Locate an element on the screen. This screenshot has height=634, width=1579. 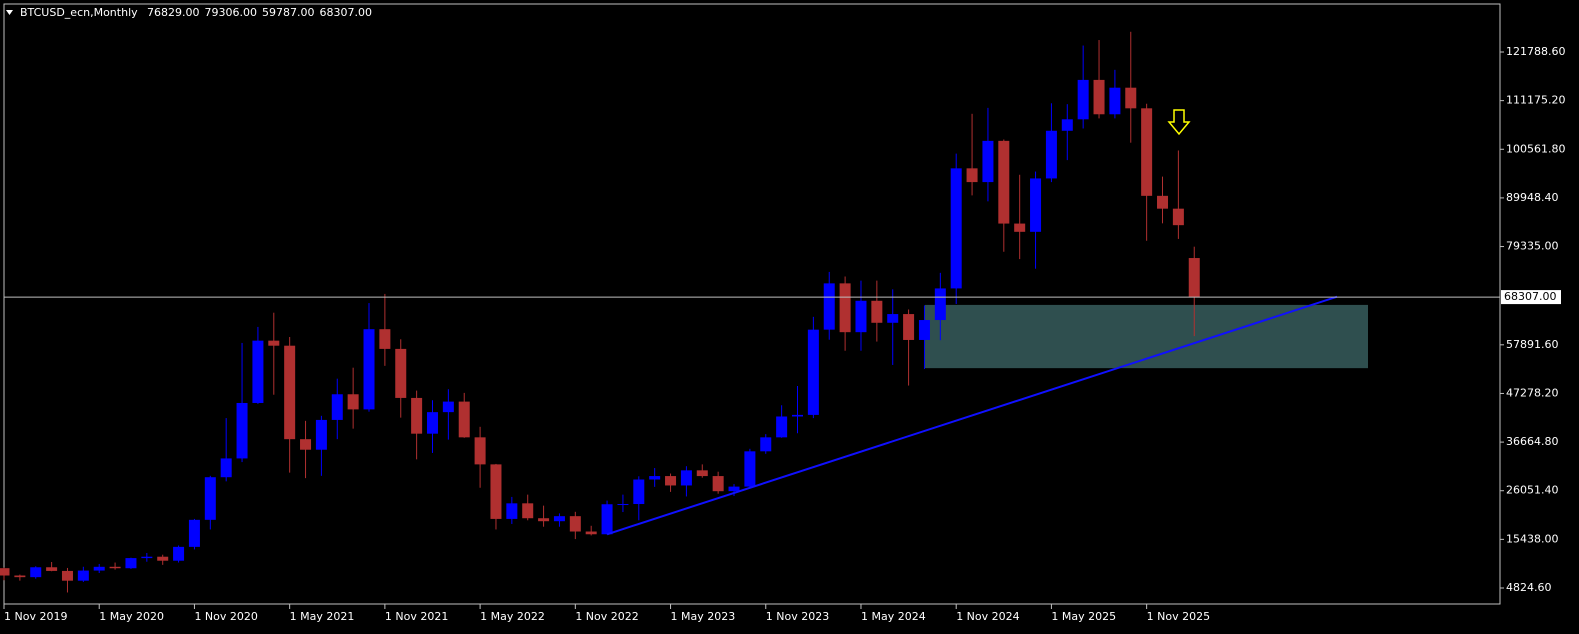
y-tick-label: 36664.80 is located at coordinates (1532, 441).